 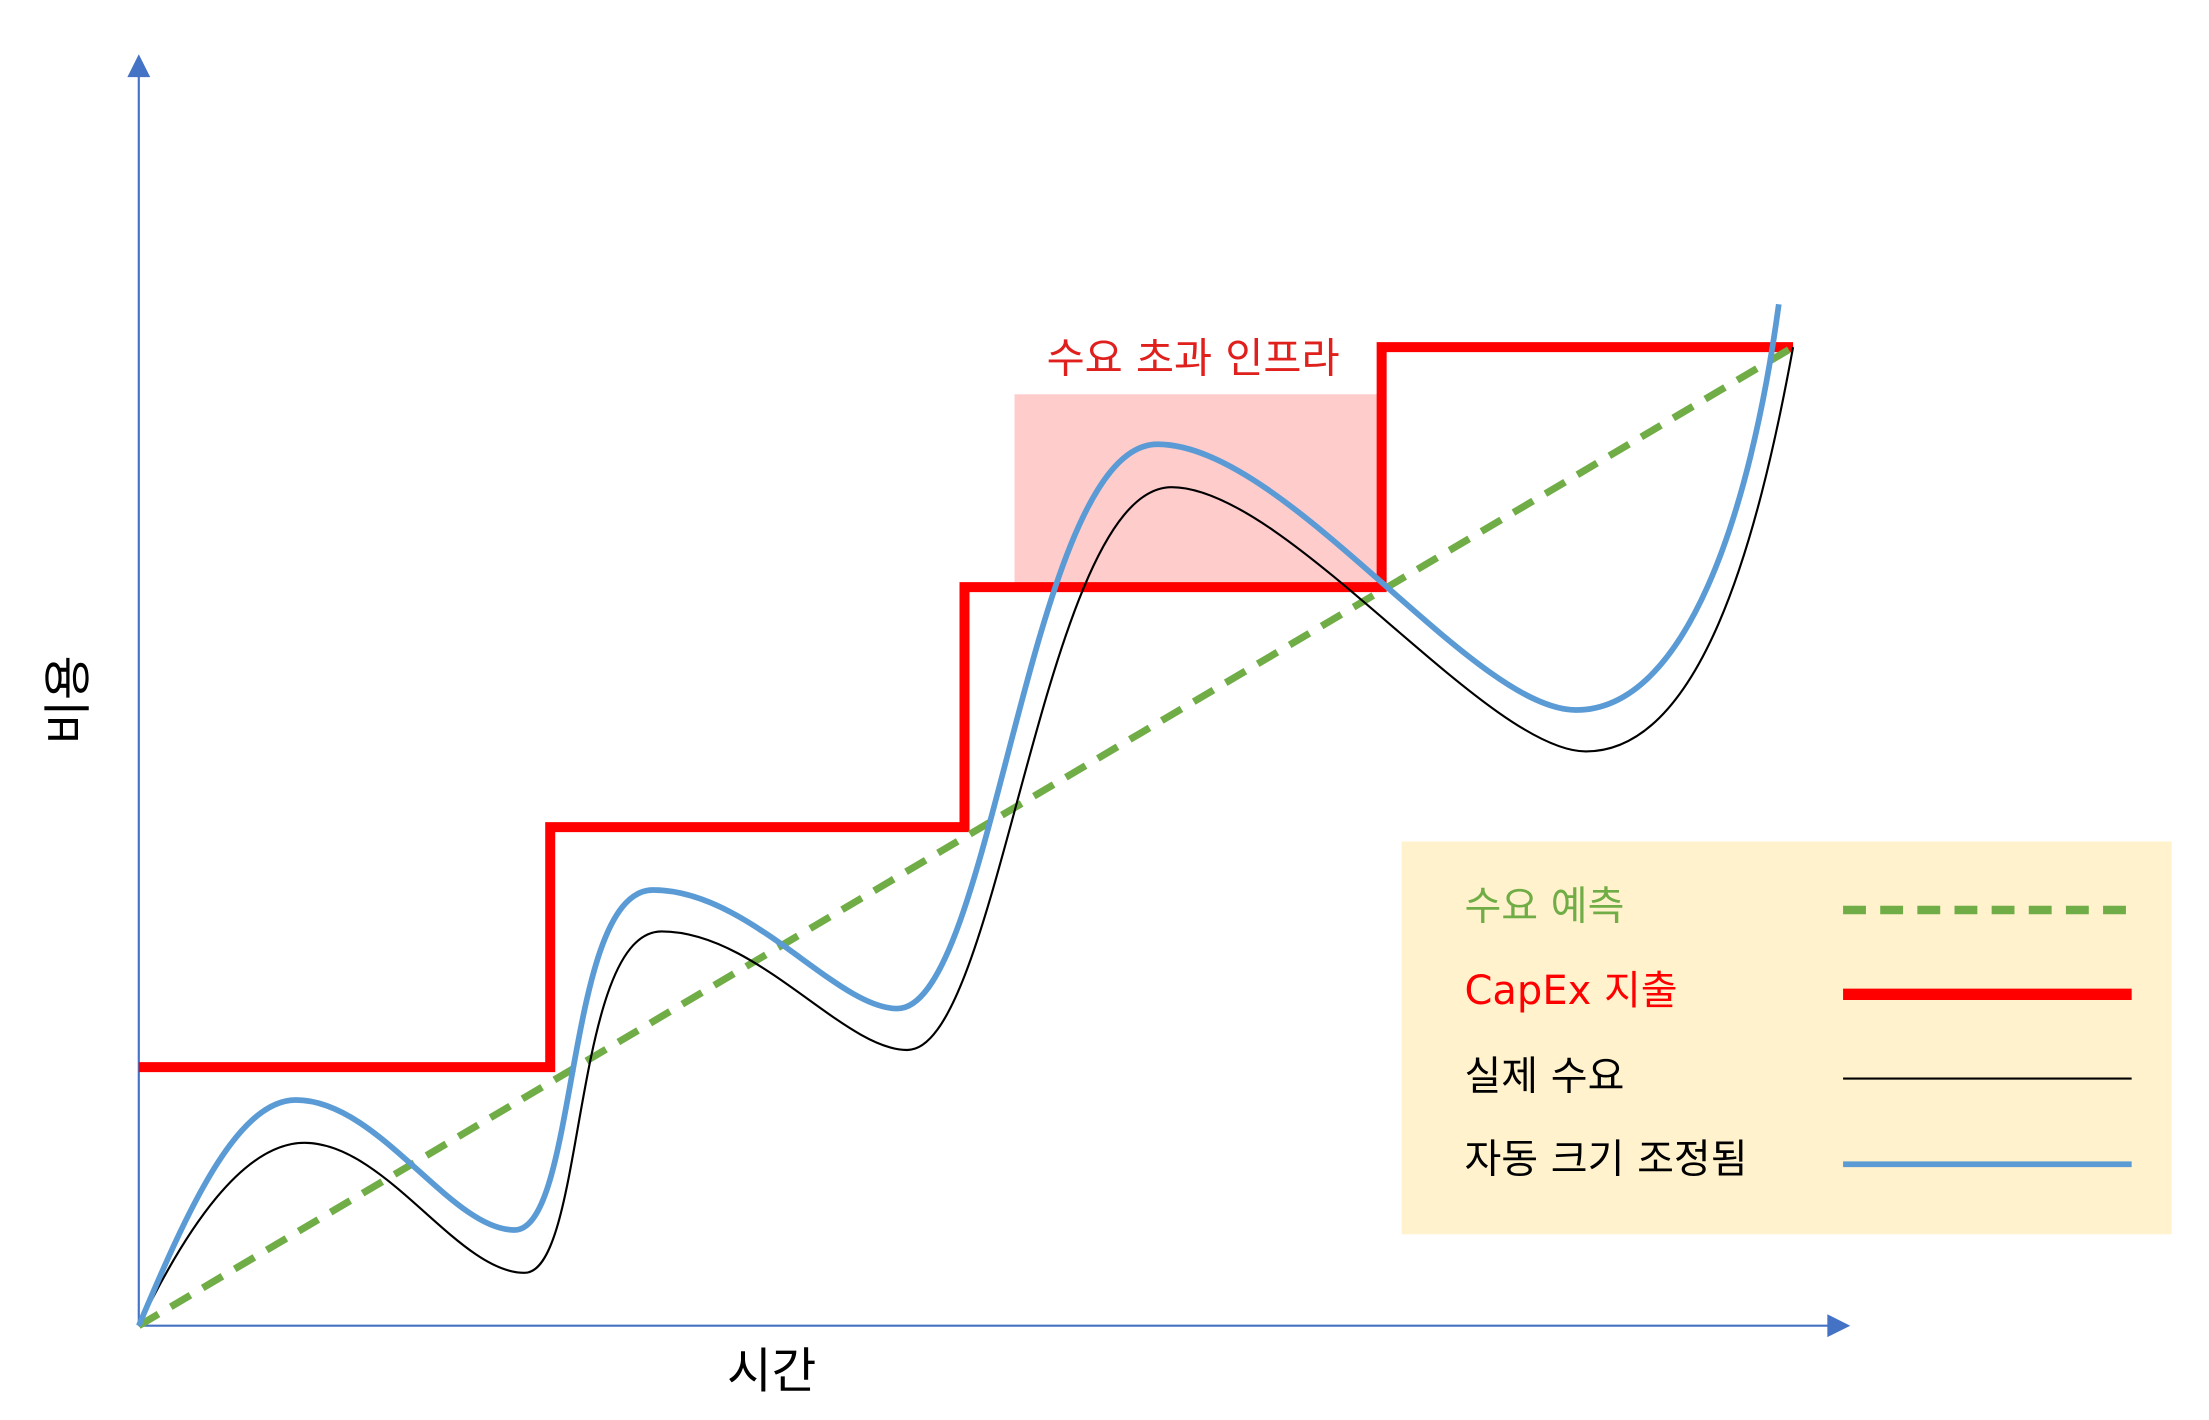 What do you see at coordinates (771, 1371) in the screenshot?
I see `x-axis-label: 시간` at bounding box center [771, 1371].